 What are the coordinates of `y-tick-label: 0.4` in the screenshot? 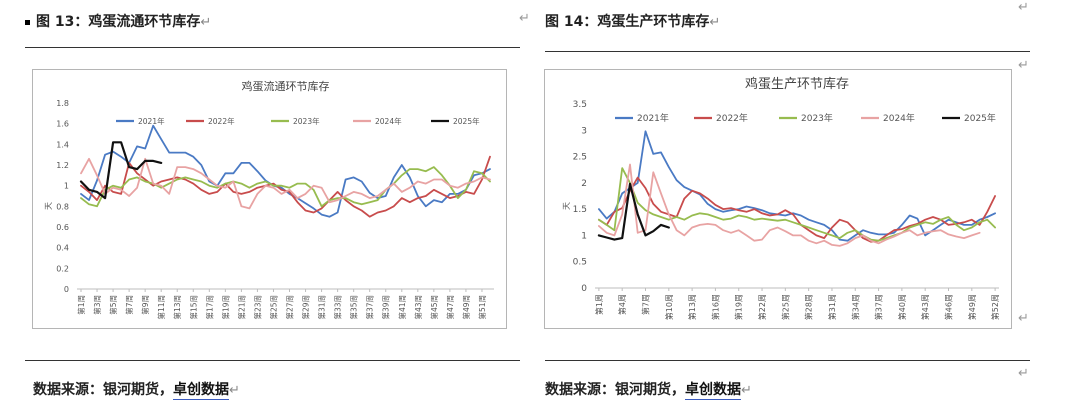 It's located at (62, 248).